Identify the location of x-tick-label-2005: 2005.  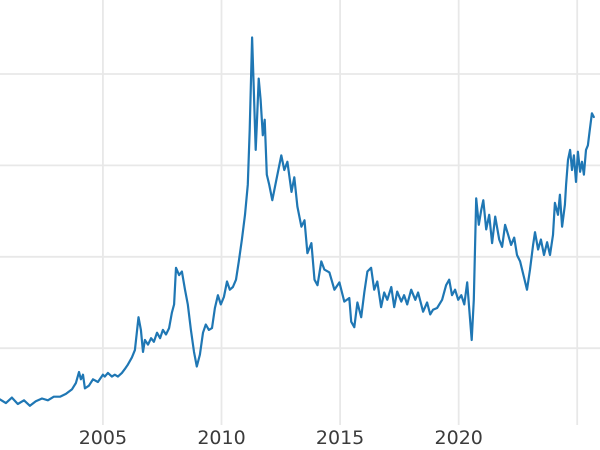
(103, 438).